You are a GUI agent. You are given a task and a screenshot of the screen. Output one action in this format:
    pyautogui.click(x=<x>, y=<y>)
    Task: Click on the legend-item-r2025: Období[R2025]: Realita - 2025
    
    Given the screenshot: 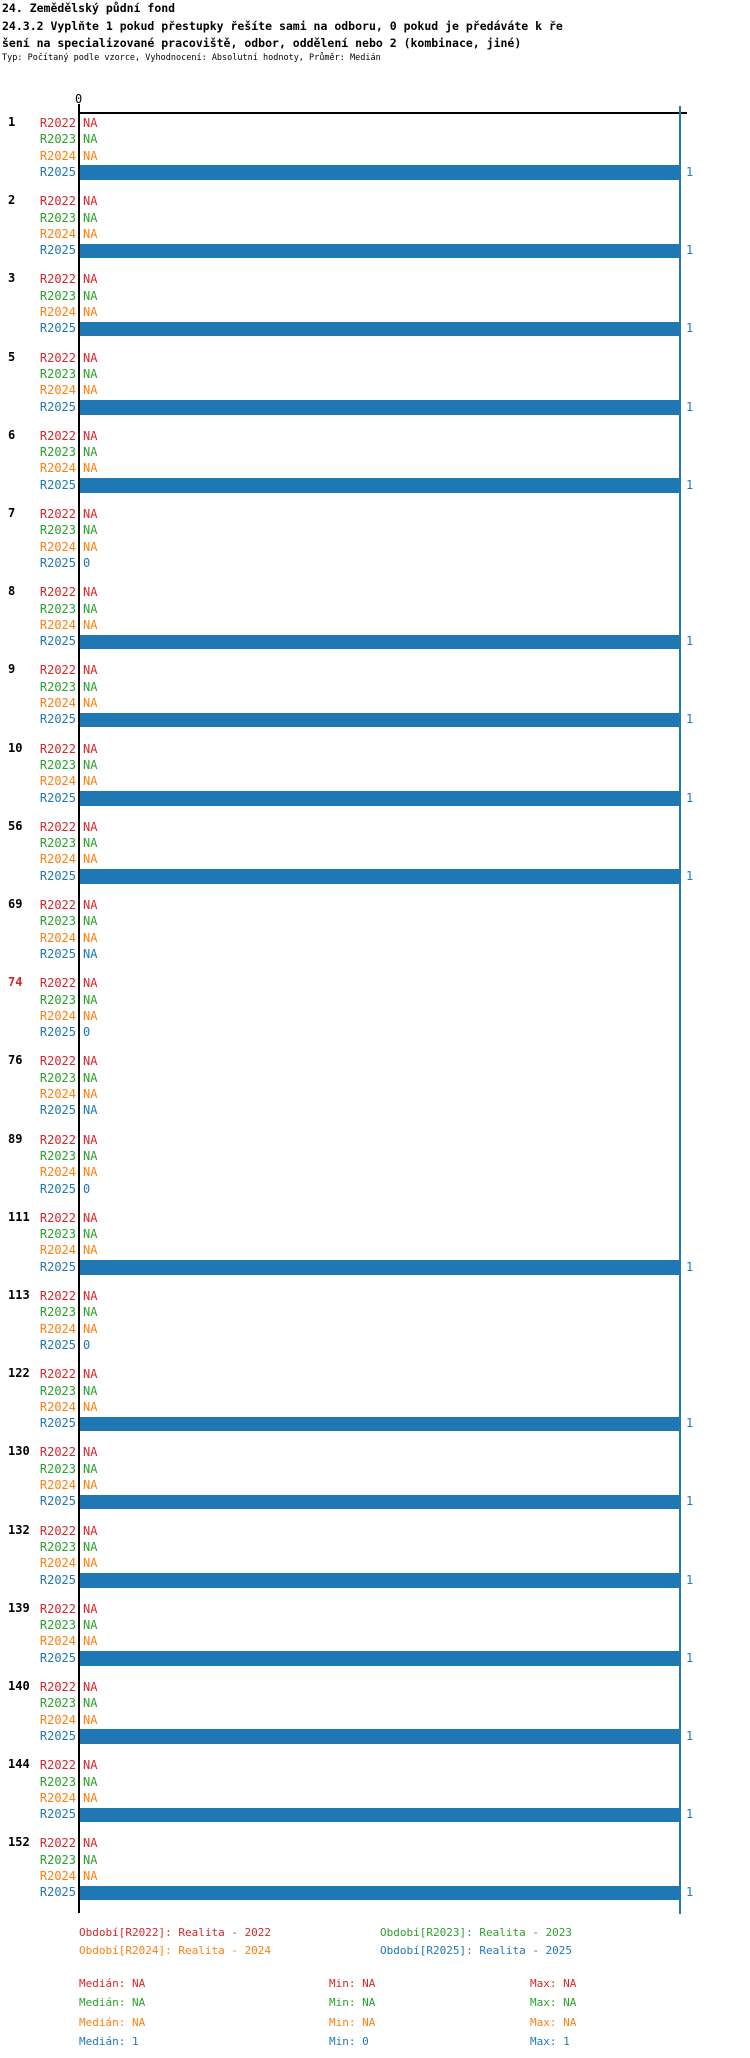 What is the action you would take?
    pyautogui.click(x=476, y=1950)
    